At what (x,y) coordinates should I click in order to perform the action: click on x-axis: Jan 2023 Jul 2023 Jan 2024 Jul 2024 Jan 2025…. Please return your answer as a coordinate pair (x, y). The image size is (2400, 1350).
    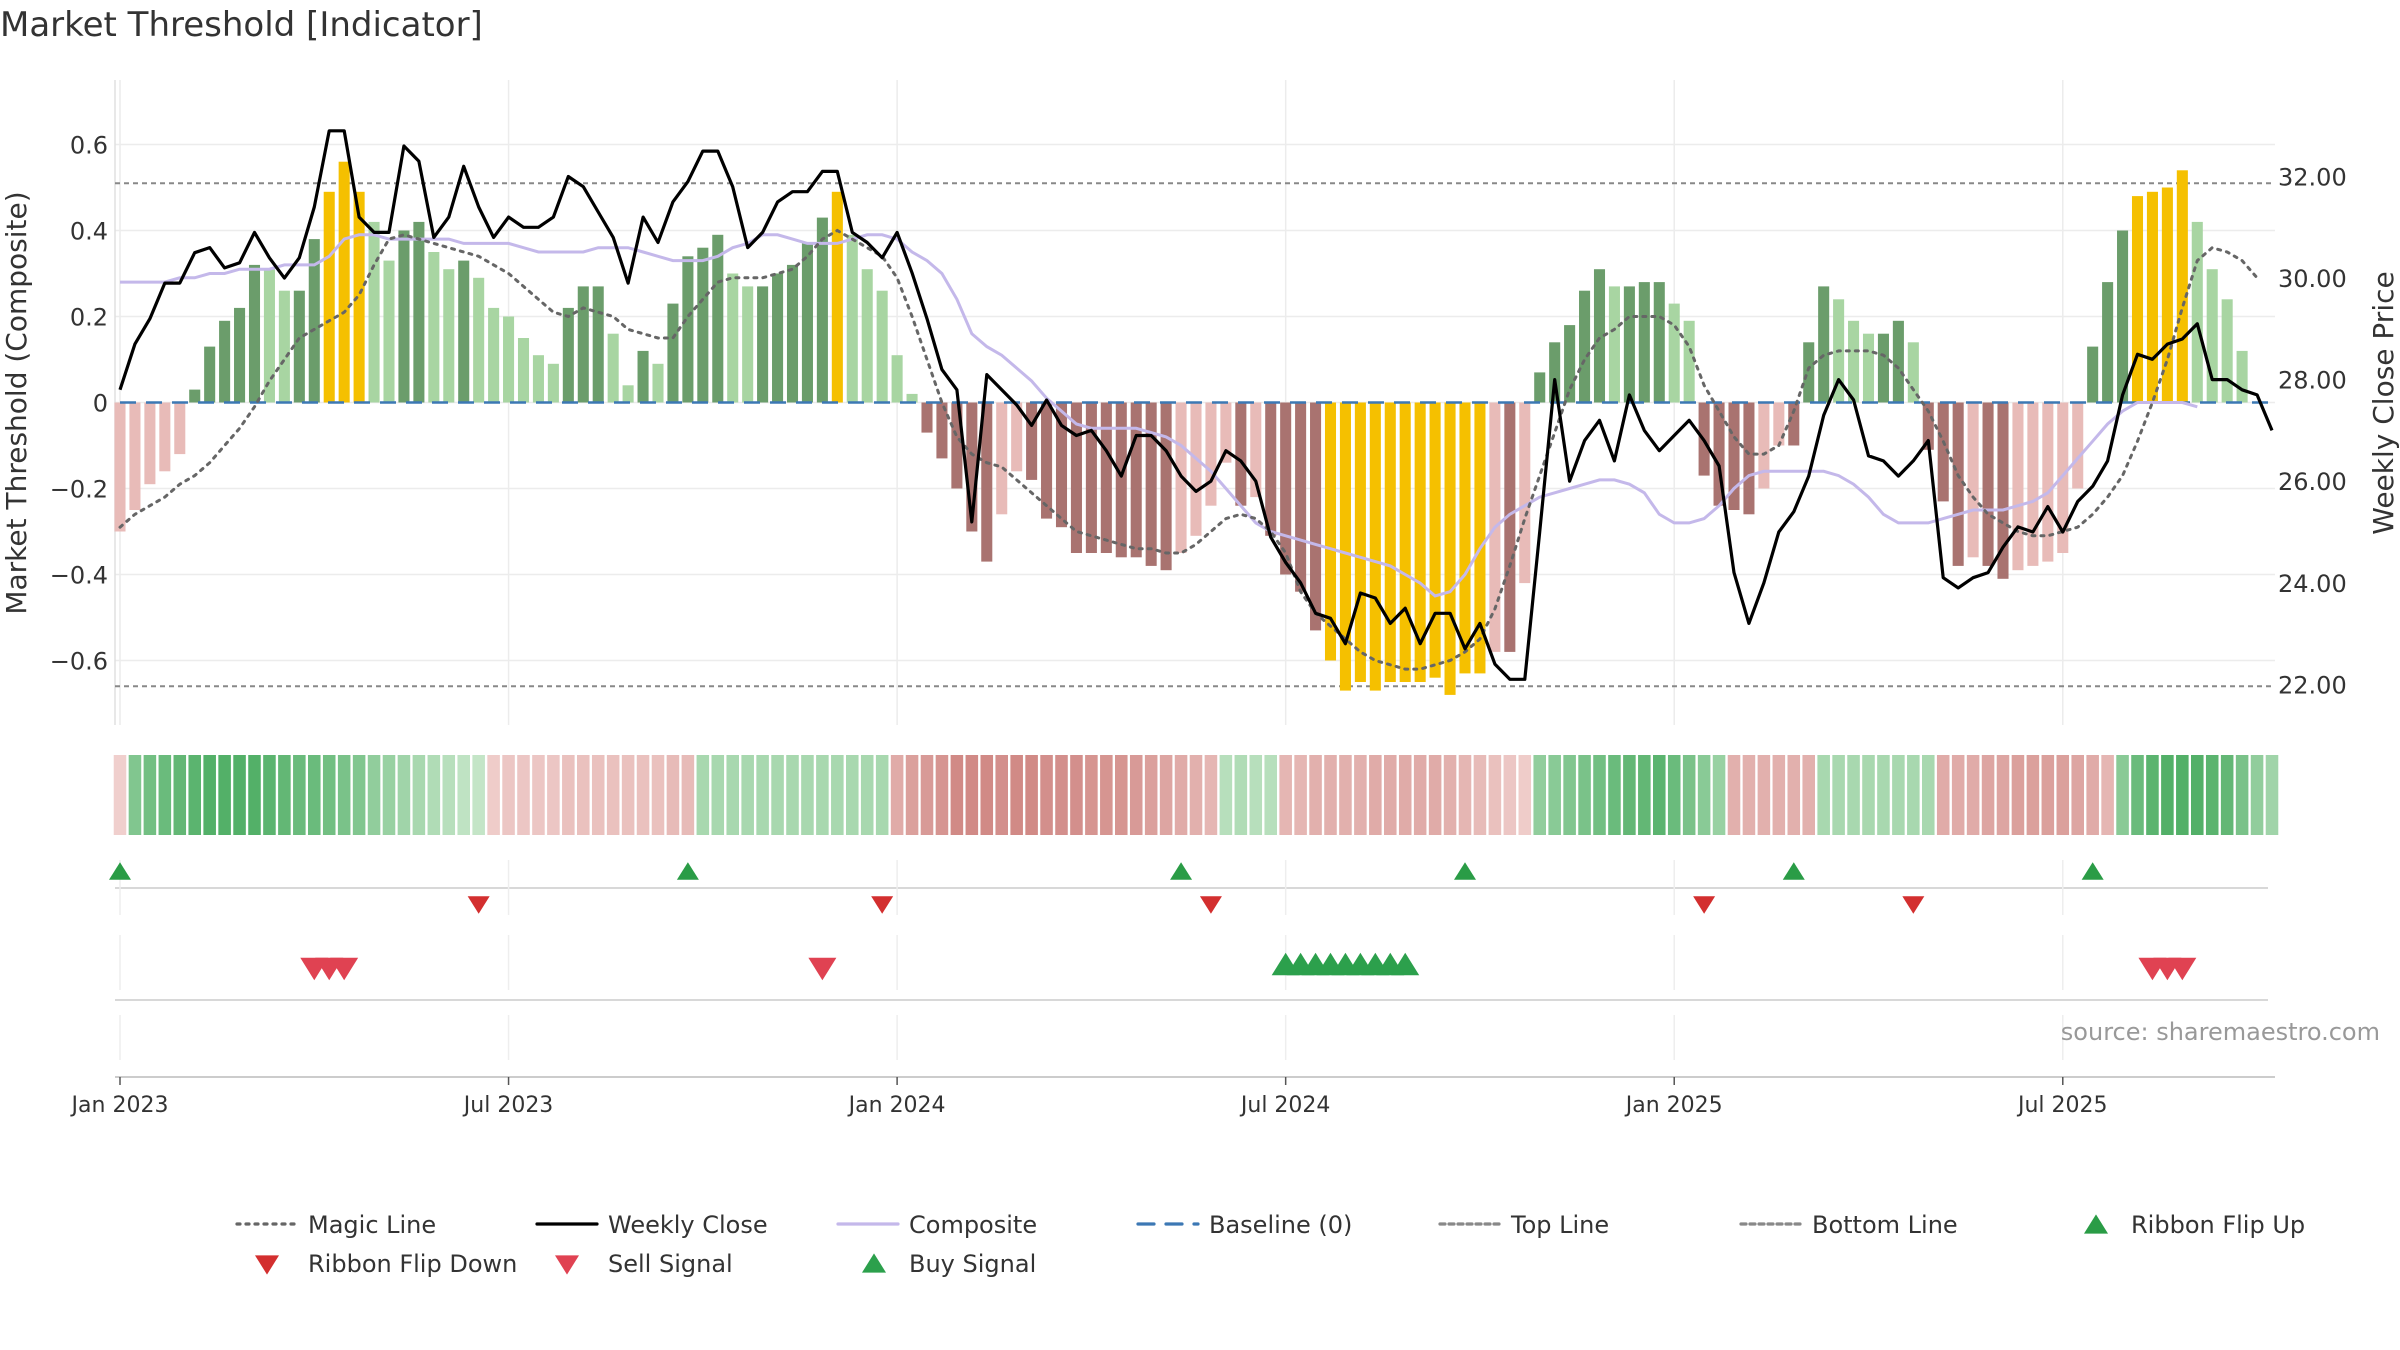
    Looking at the image, I should click on (1172, 1097).